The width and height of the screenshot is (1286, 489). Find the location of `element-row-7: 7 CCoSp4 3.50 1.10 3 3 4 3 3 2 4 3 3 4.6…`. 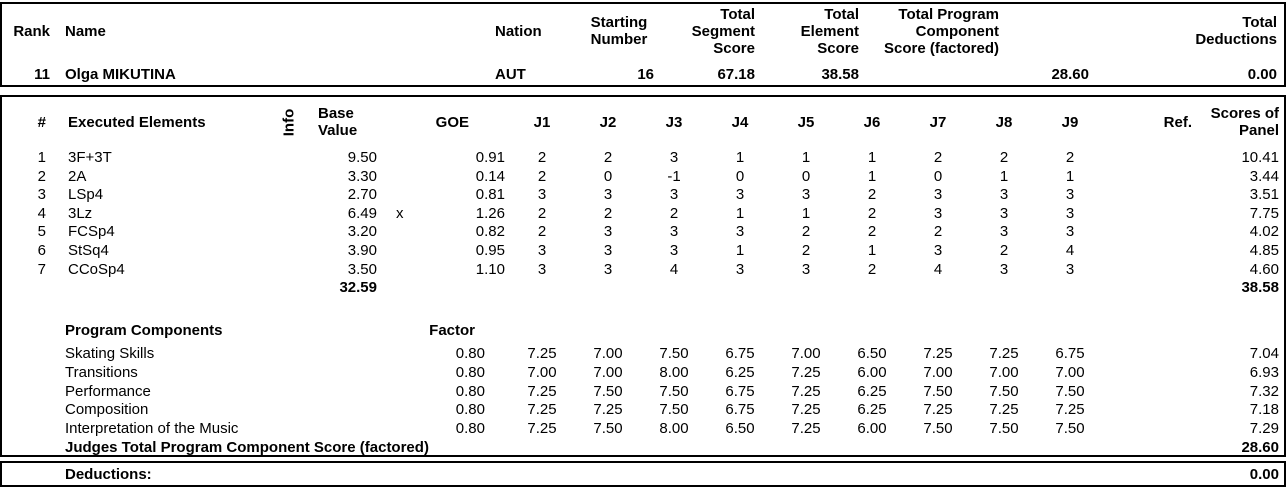

element-row-7: 7 CCoSp4 3.50 1.10 3 3 4 3 3 2 4 3 3 4.6… is located at coordinates (643, 270).